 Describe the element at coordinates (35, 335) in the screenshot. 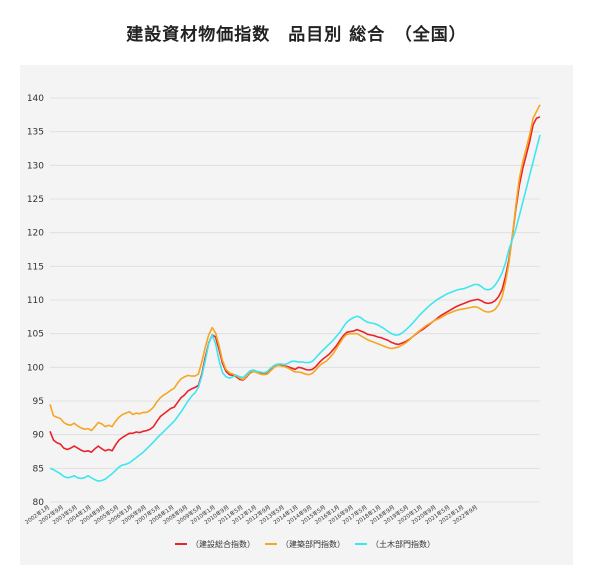

I see `y-tick-label: 105` at that location.